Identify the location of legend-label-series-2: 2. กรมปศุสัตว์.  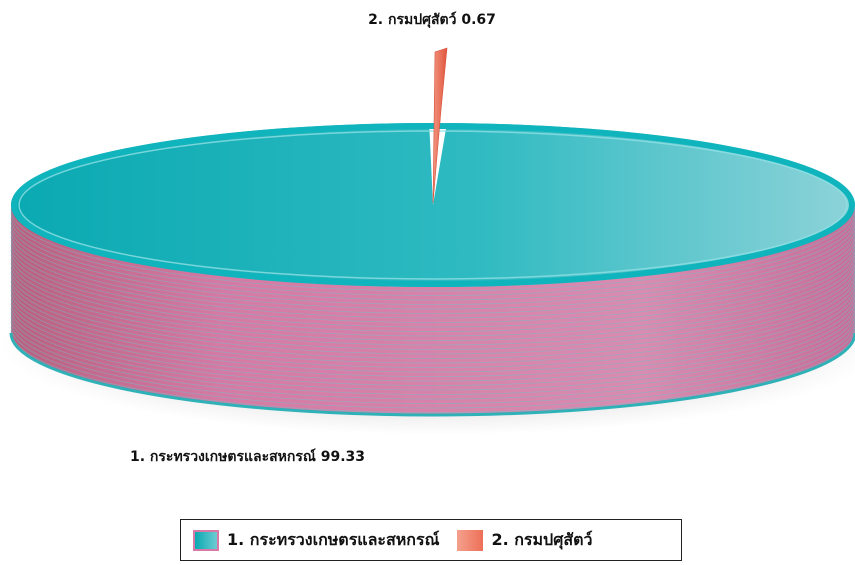
(542, 539).